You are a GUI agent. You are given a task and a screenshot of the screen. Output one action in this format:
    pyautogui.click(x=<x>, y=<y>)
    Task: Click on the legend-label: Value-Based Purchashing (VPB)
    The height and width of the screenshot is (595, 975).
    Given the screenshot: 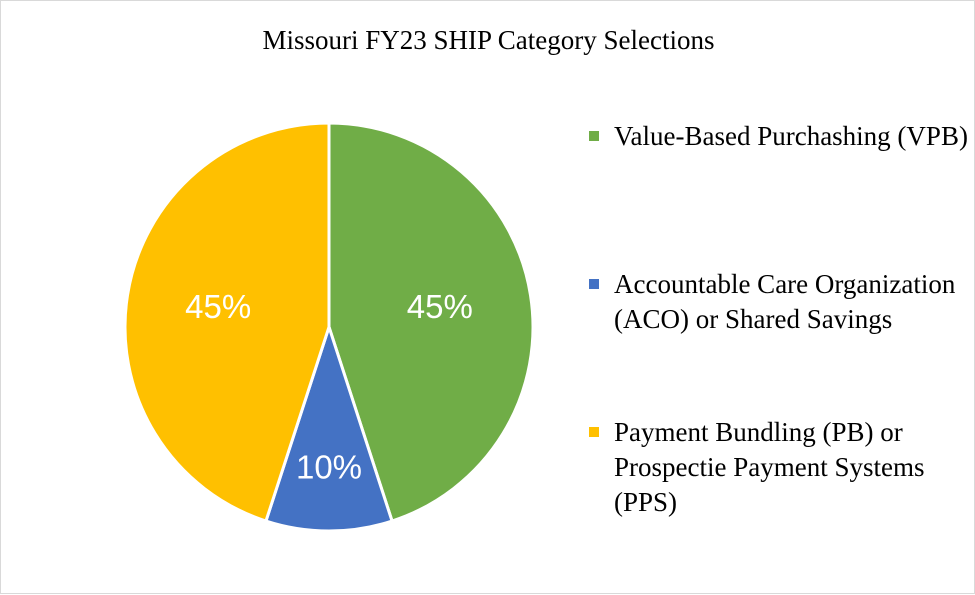 What is the action you would take?
    pyautogui.click(x=791, y=136)
    